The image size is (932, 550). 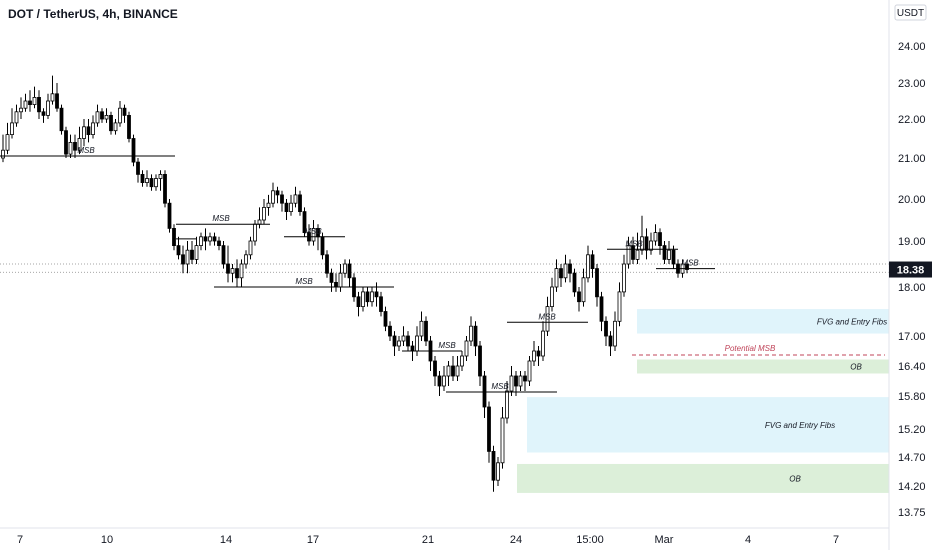 What do you see at coordinates (428, 540) in the screenshot?
I see `time-axis: 7 10 14 17 21 24 15:00 Mar 4 7` at bounding box center [428, 540].